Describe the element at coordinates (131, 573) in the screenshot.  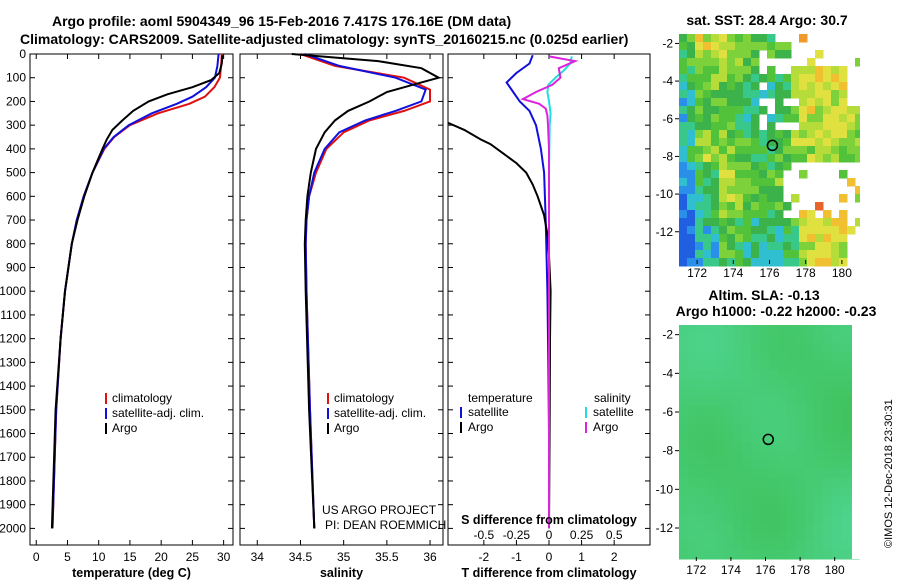
I see `temperature-xlabel: temperature (deg C)` at that location.